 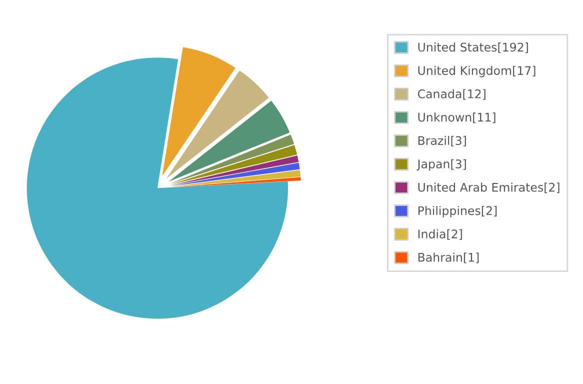 I want to click on legend-label: Brazil[3], so click(x=442, y=141).